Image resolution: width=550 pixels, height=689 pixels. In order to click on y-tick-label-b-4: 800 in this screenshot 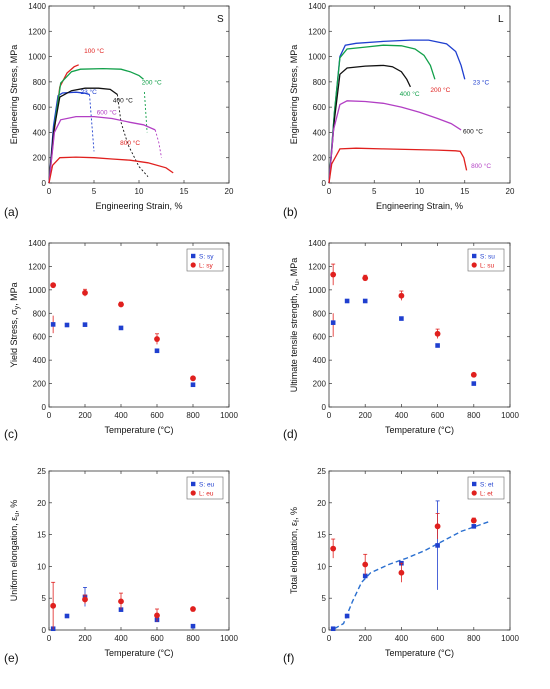, I will do `click(320, 82)`.